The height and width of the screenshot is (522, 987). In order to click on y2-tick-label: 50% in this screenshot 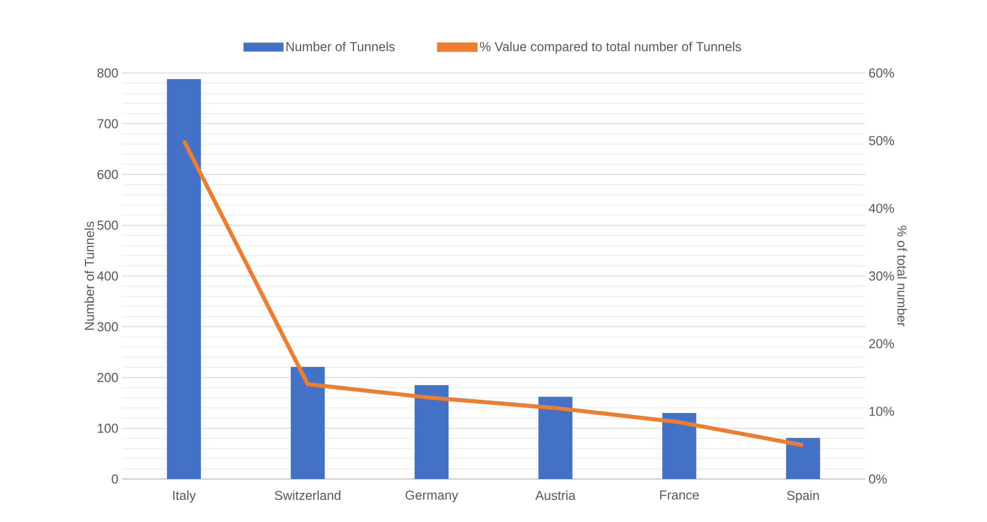, I will do `click(881, 141)`.